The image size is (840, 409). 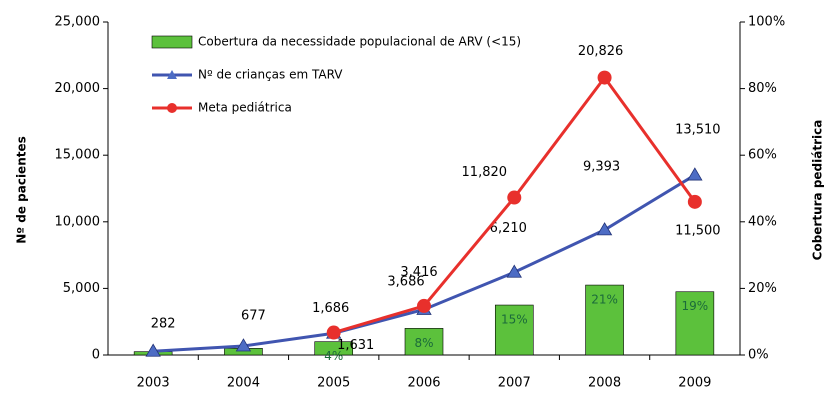 What do you see at coordinates (604, 383) in the screenshot?
I see `x-tick-label: 2008` at bounding box center [604, 383].